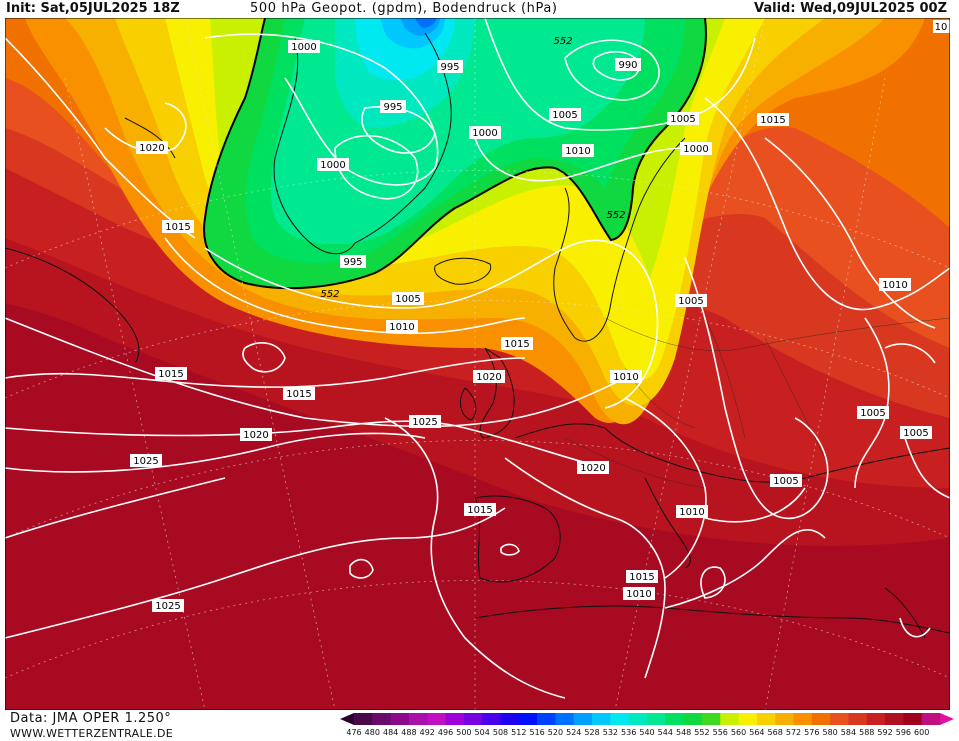  Describe the element at coordinates (354, 732) in the screenshot. I see `scale-tick-label: 476` at that location.